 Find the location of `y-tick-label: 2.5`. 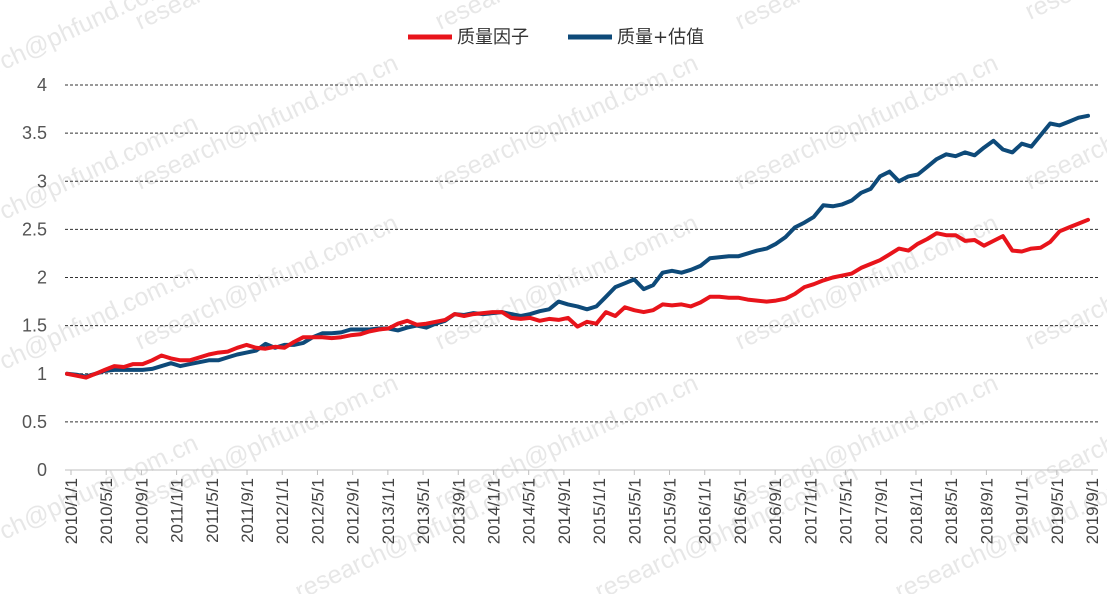

y-tick-label: 2.5 is located at coordinates (34, 229).